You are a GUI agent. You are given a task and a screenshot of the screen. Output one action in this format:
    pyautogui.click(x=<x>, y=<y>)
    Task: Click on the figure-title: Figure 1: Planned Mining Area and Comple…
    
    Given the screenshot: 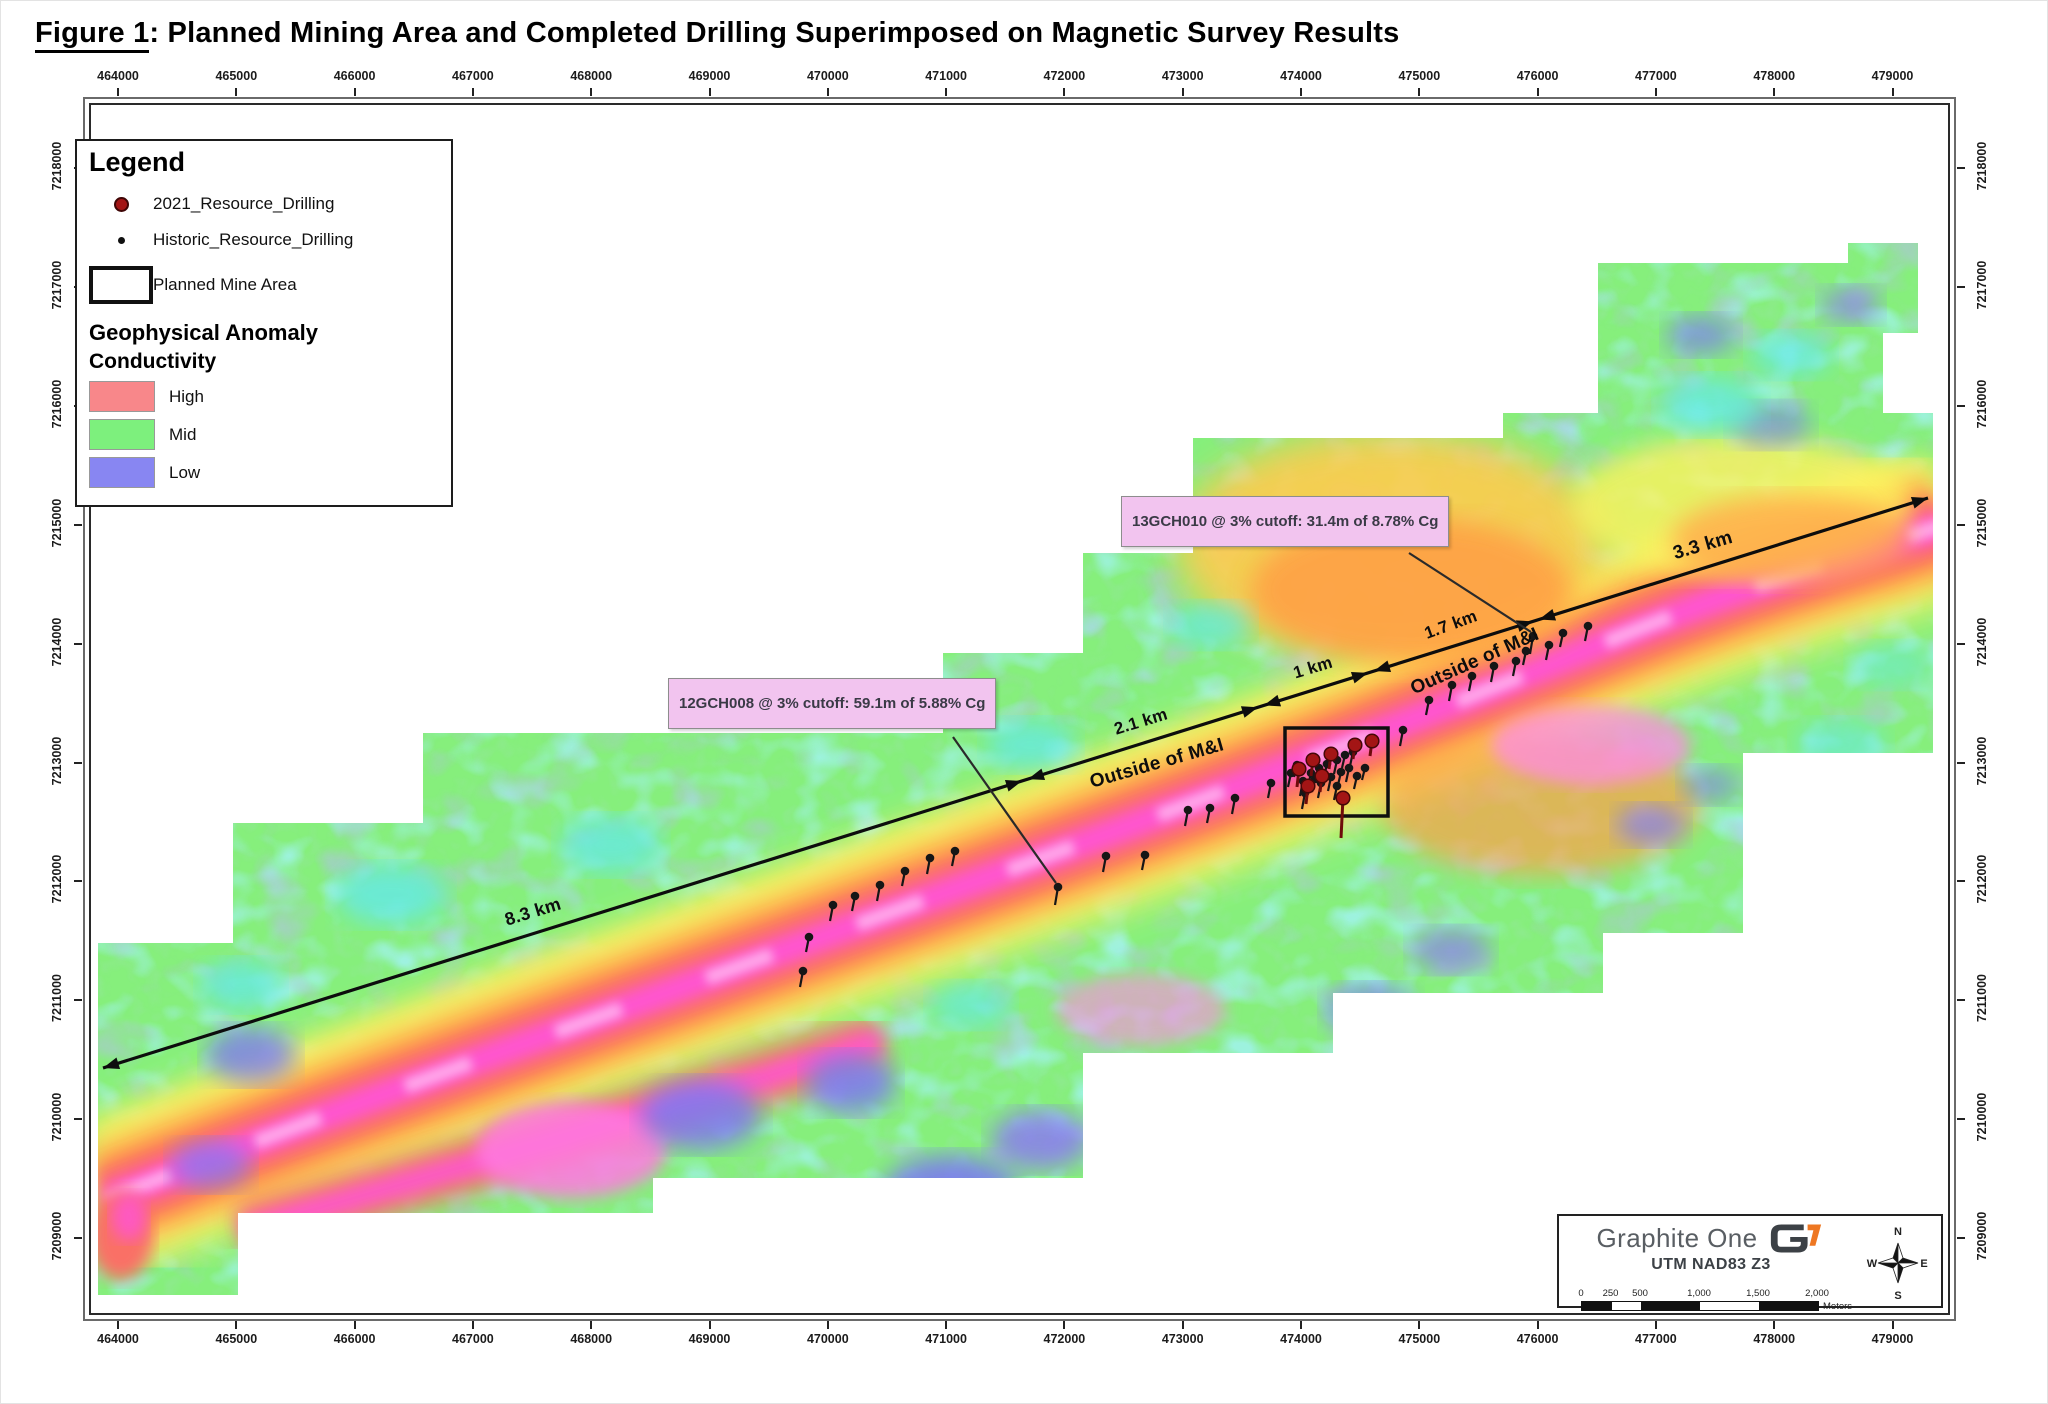 What is the action you would take?
    pyautogui.click(x=1041, y=35)
    